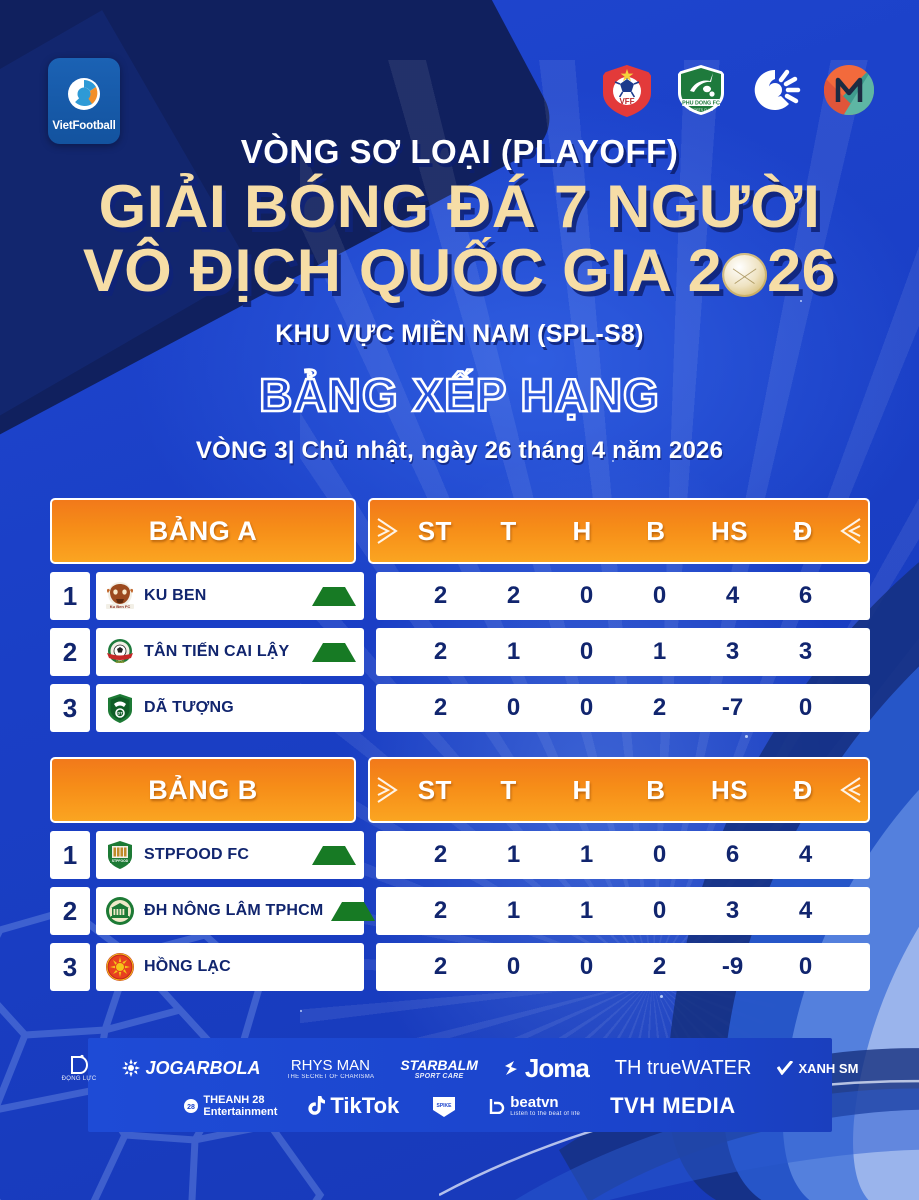  Describe the element at coordinates (701, 104) in the screenshot. I see `svg-text: PHU DONG FC` at that location.